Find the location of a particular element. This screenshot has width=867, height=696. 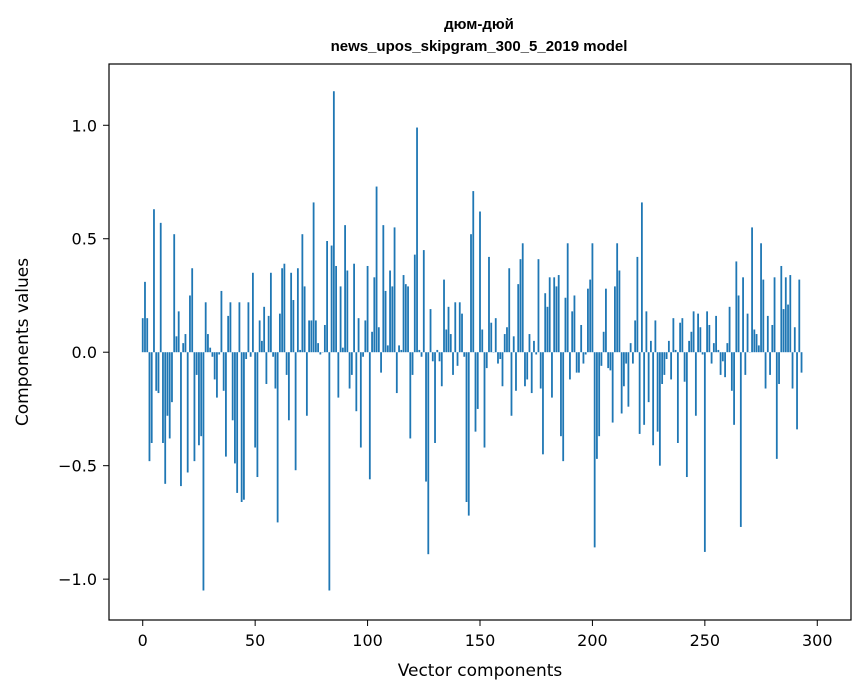

x-tick-label: 250 is located at coordinates (705, 640).